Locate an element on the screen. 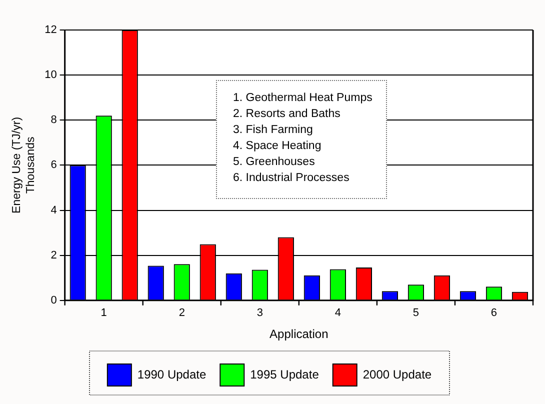 The height and width of the screenshot is (404, 545). y-tick-label: 2 is located at coordinates (53, 255).